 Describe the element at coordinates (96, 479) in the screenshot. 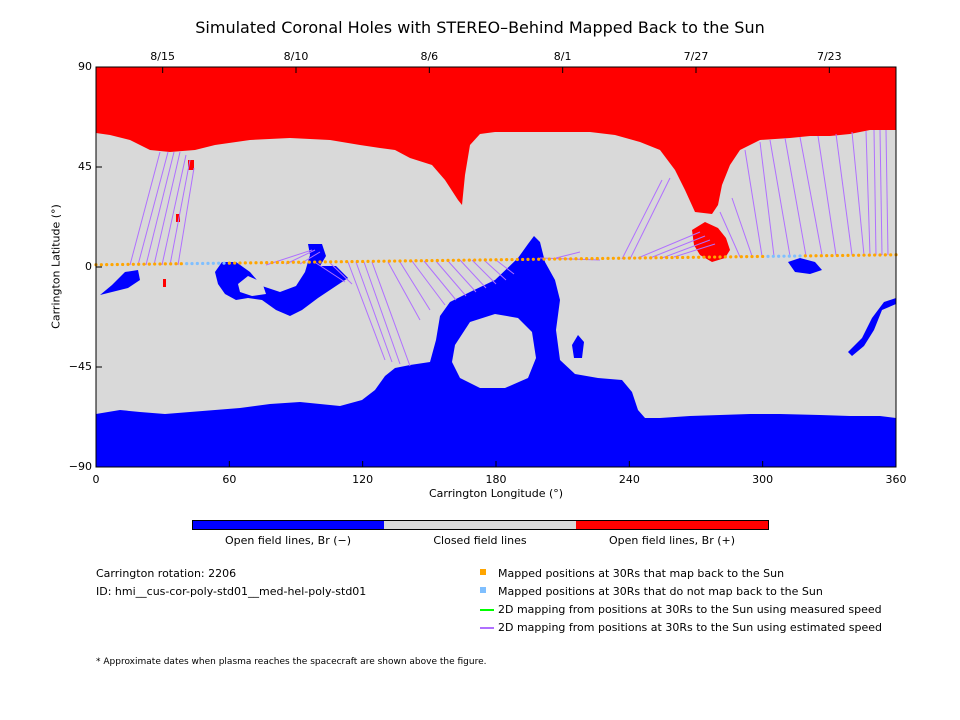

I see `x-tick-label: 0` at that location.